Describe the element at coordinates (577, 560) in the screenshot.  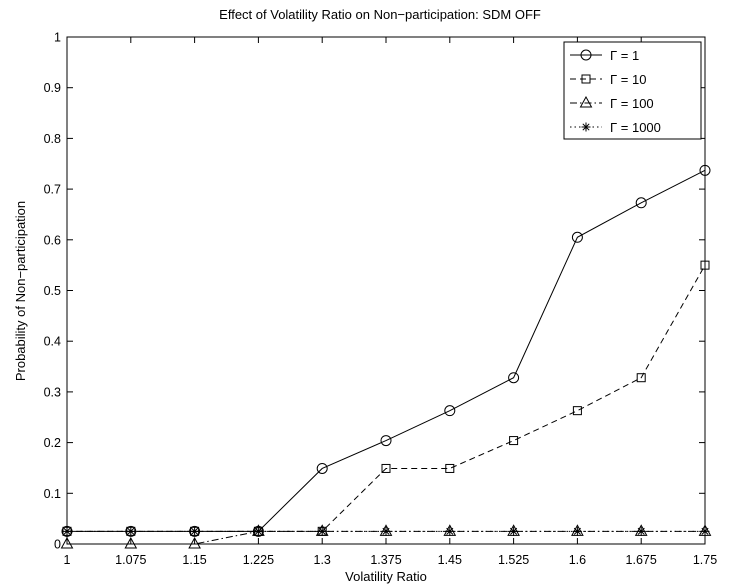
I see `x-tick-label: 1.6` at that location.